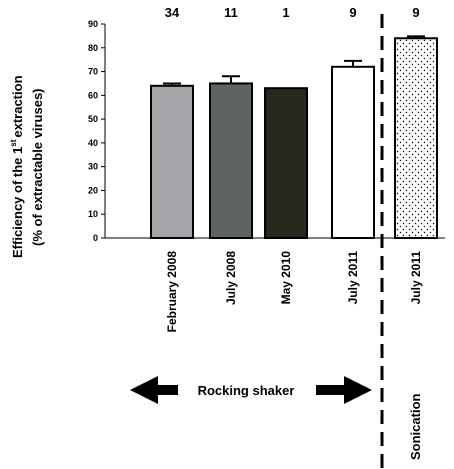  I want to click on y-axis-label-line1: Efficiency of the 1stextraction, so click(17, 166).